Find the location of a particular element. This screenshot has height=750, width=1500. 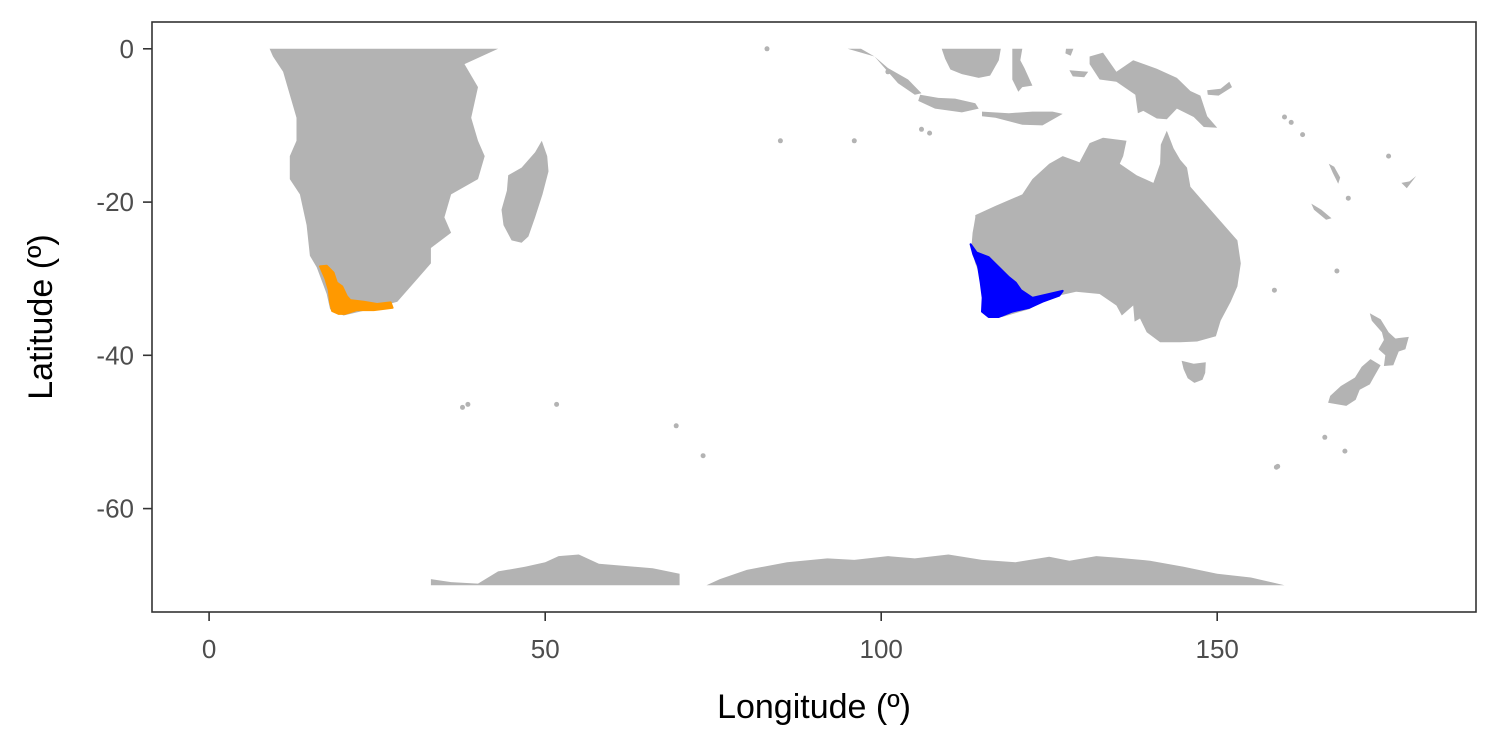

australia-landmass is located at coordinates (1106, 236).